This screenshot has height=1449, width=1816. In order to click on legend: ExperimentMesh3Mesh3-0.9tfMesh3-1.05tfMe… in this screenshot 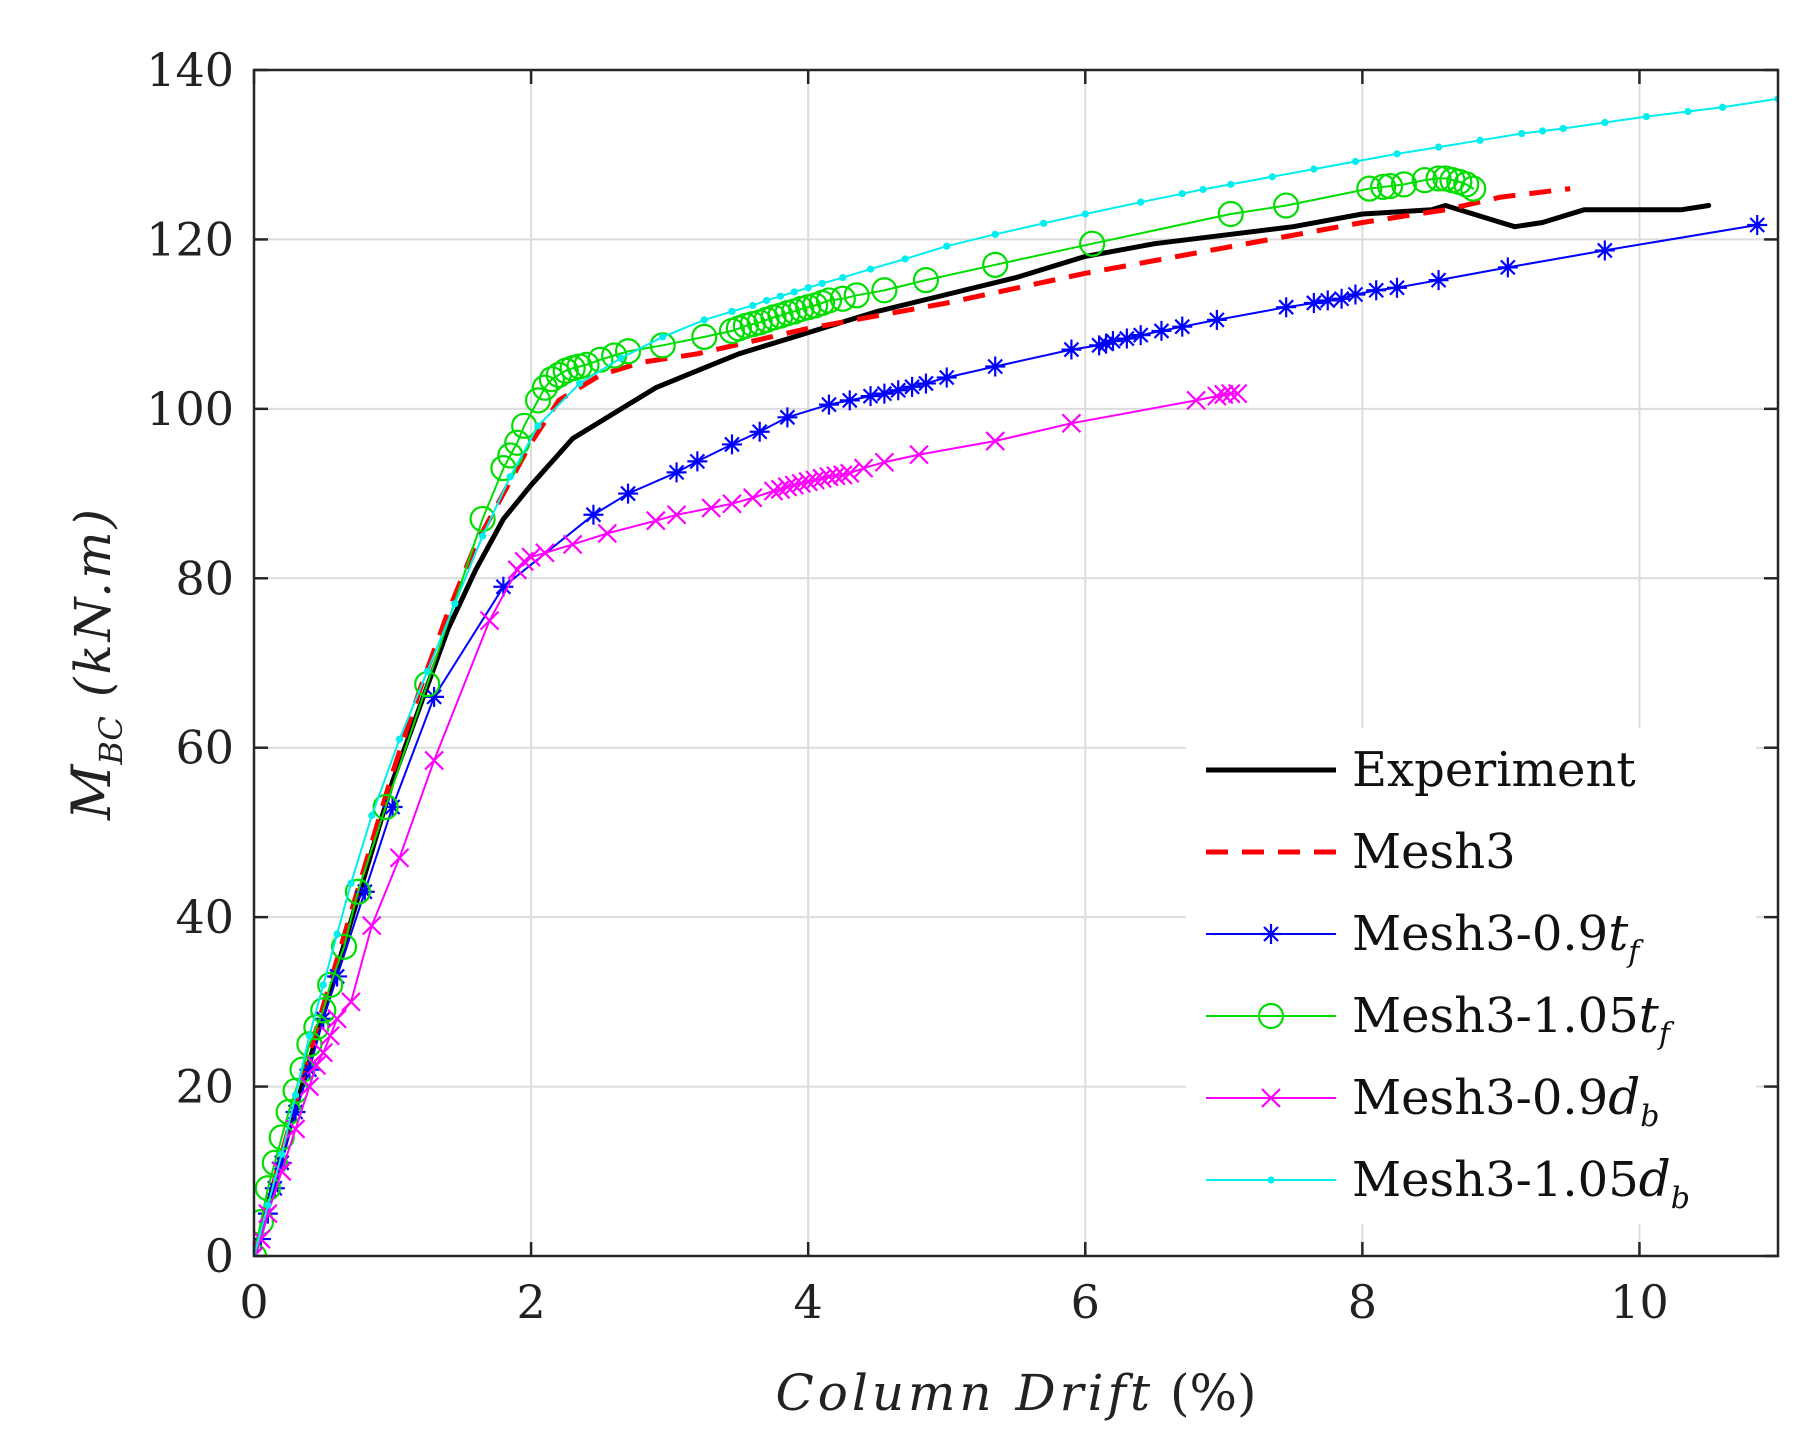, I will do `click(1471, 976)`.